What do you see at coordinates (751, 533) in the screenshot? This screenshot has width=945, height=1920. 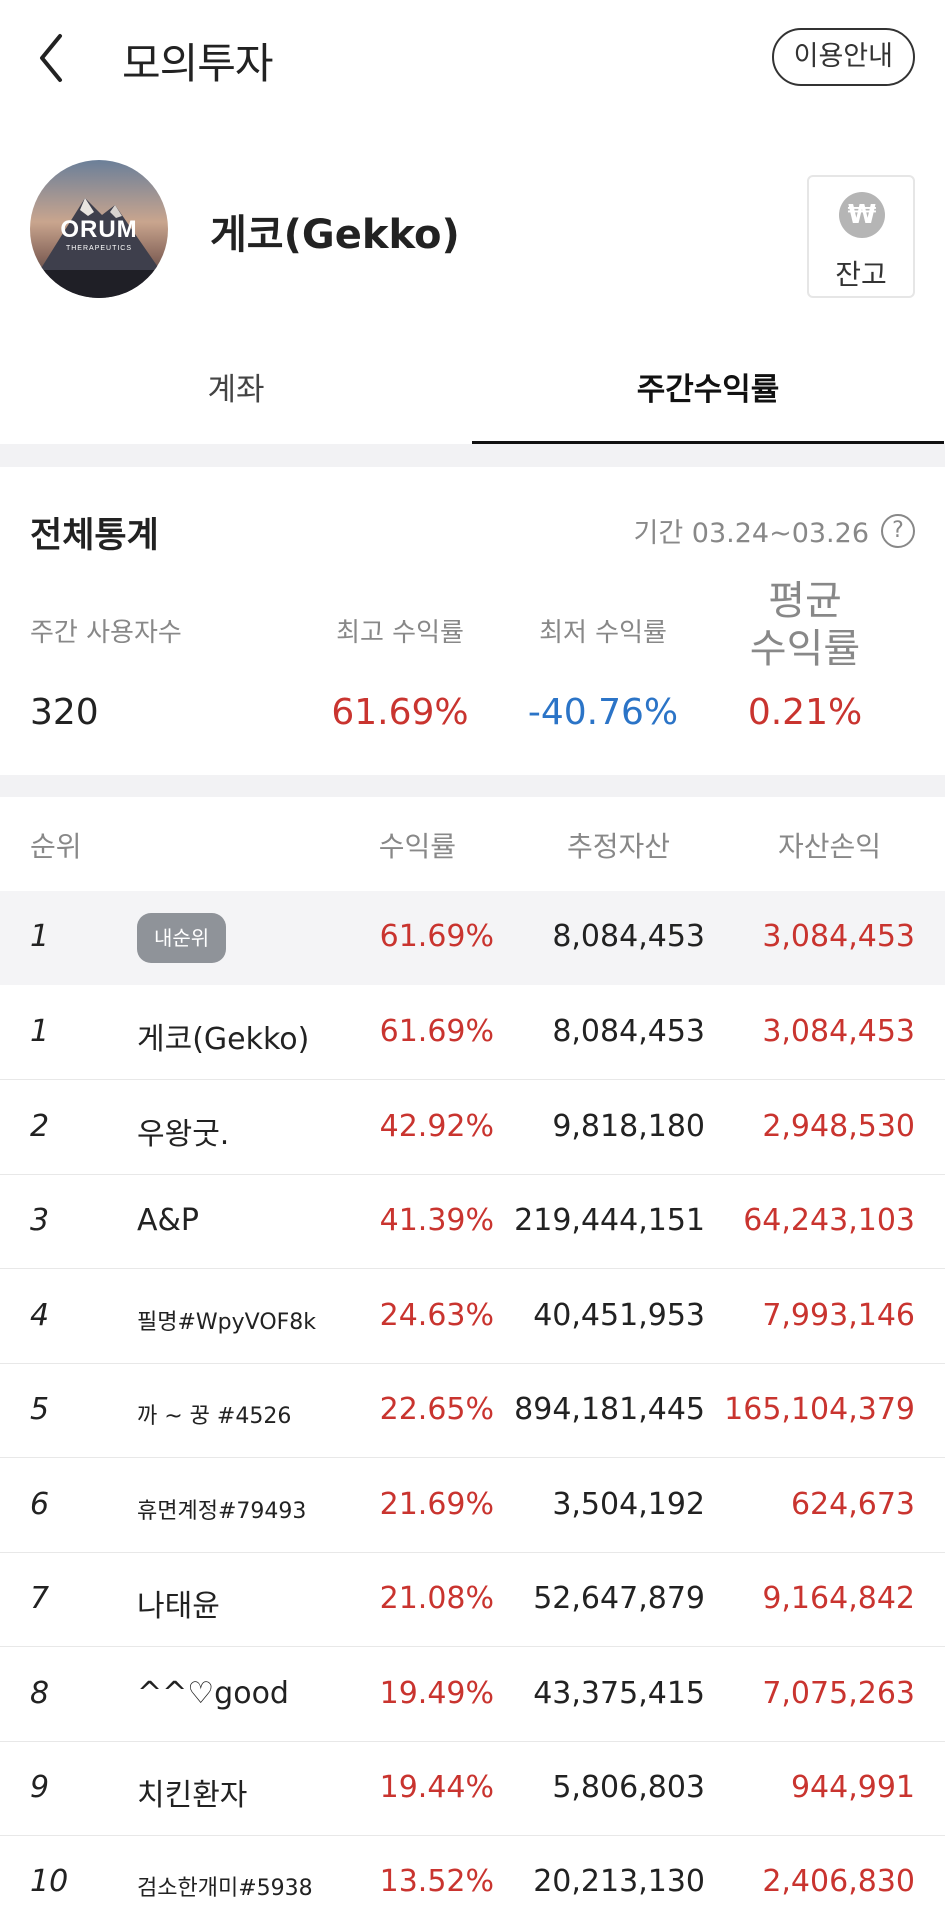 I see `period-text: 기간 03.24~03.26` at bounding box center [751, 533].